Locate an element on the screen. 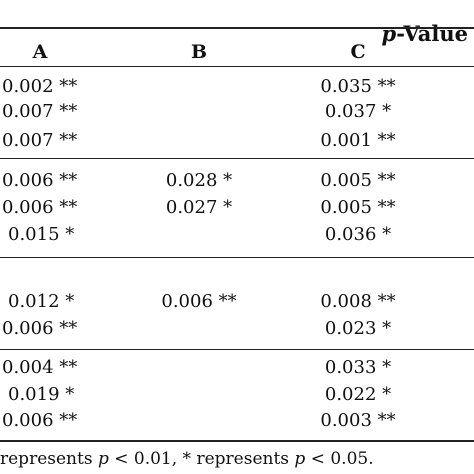  cell-c-row2: 0.037 * is located at coordinates (358, 111).